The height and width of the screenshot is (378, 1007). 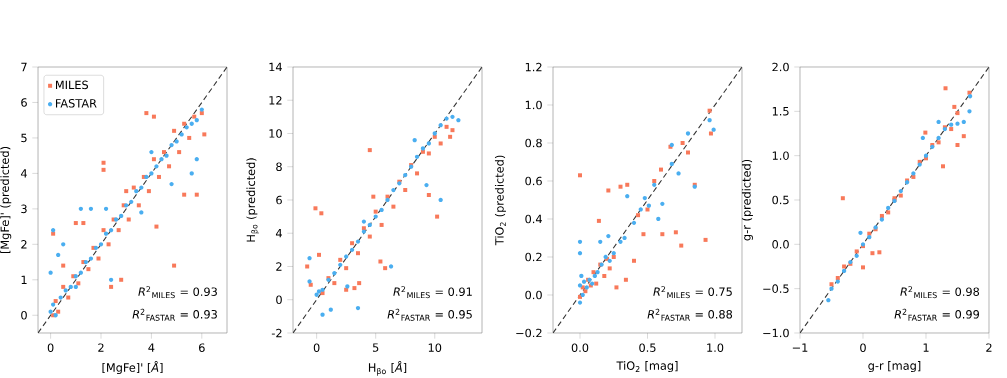 I want to click on x-tick-label: −1, so click(x=800, y=347).